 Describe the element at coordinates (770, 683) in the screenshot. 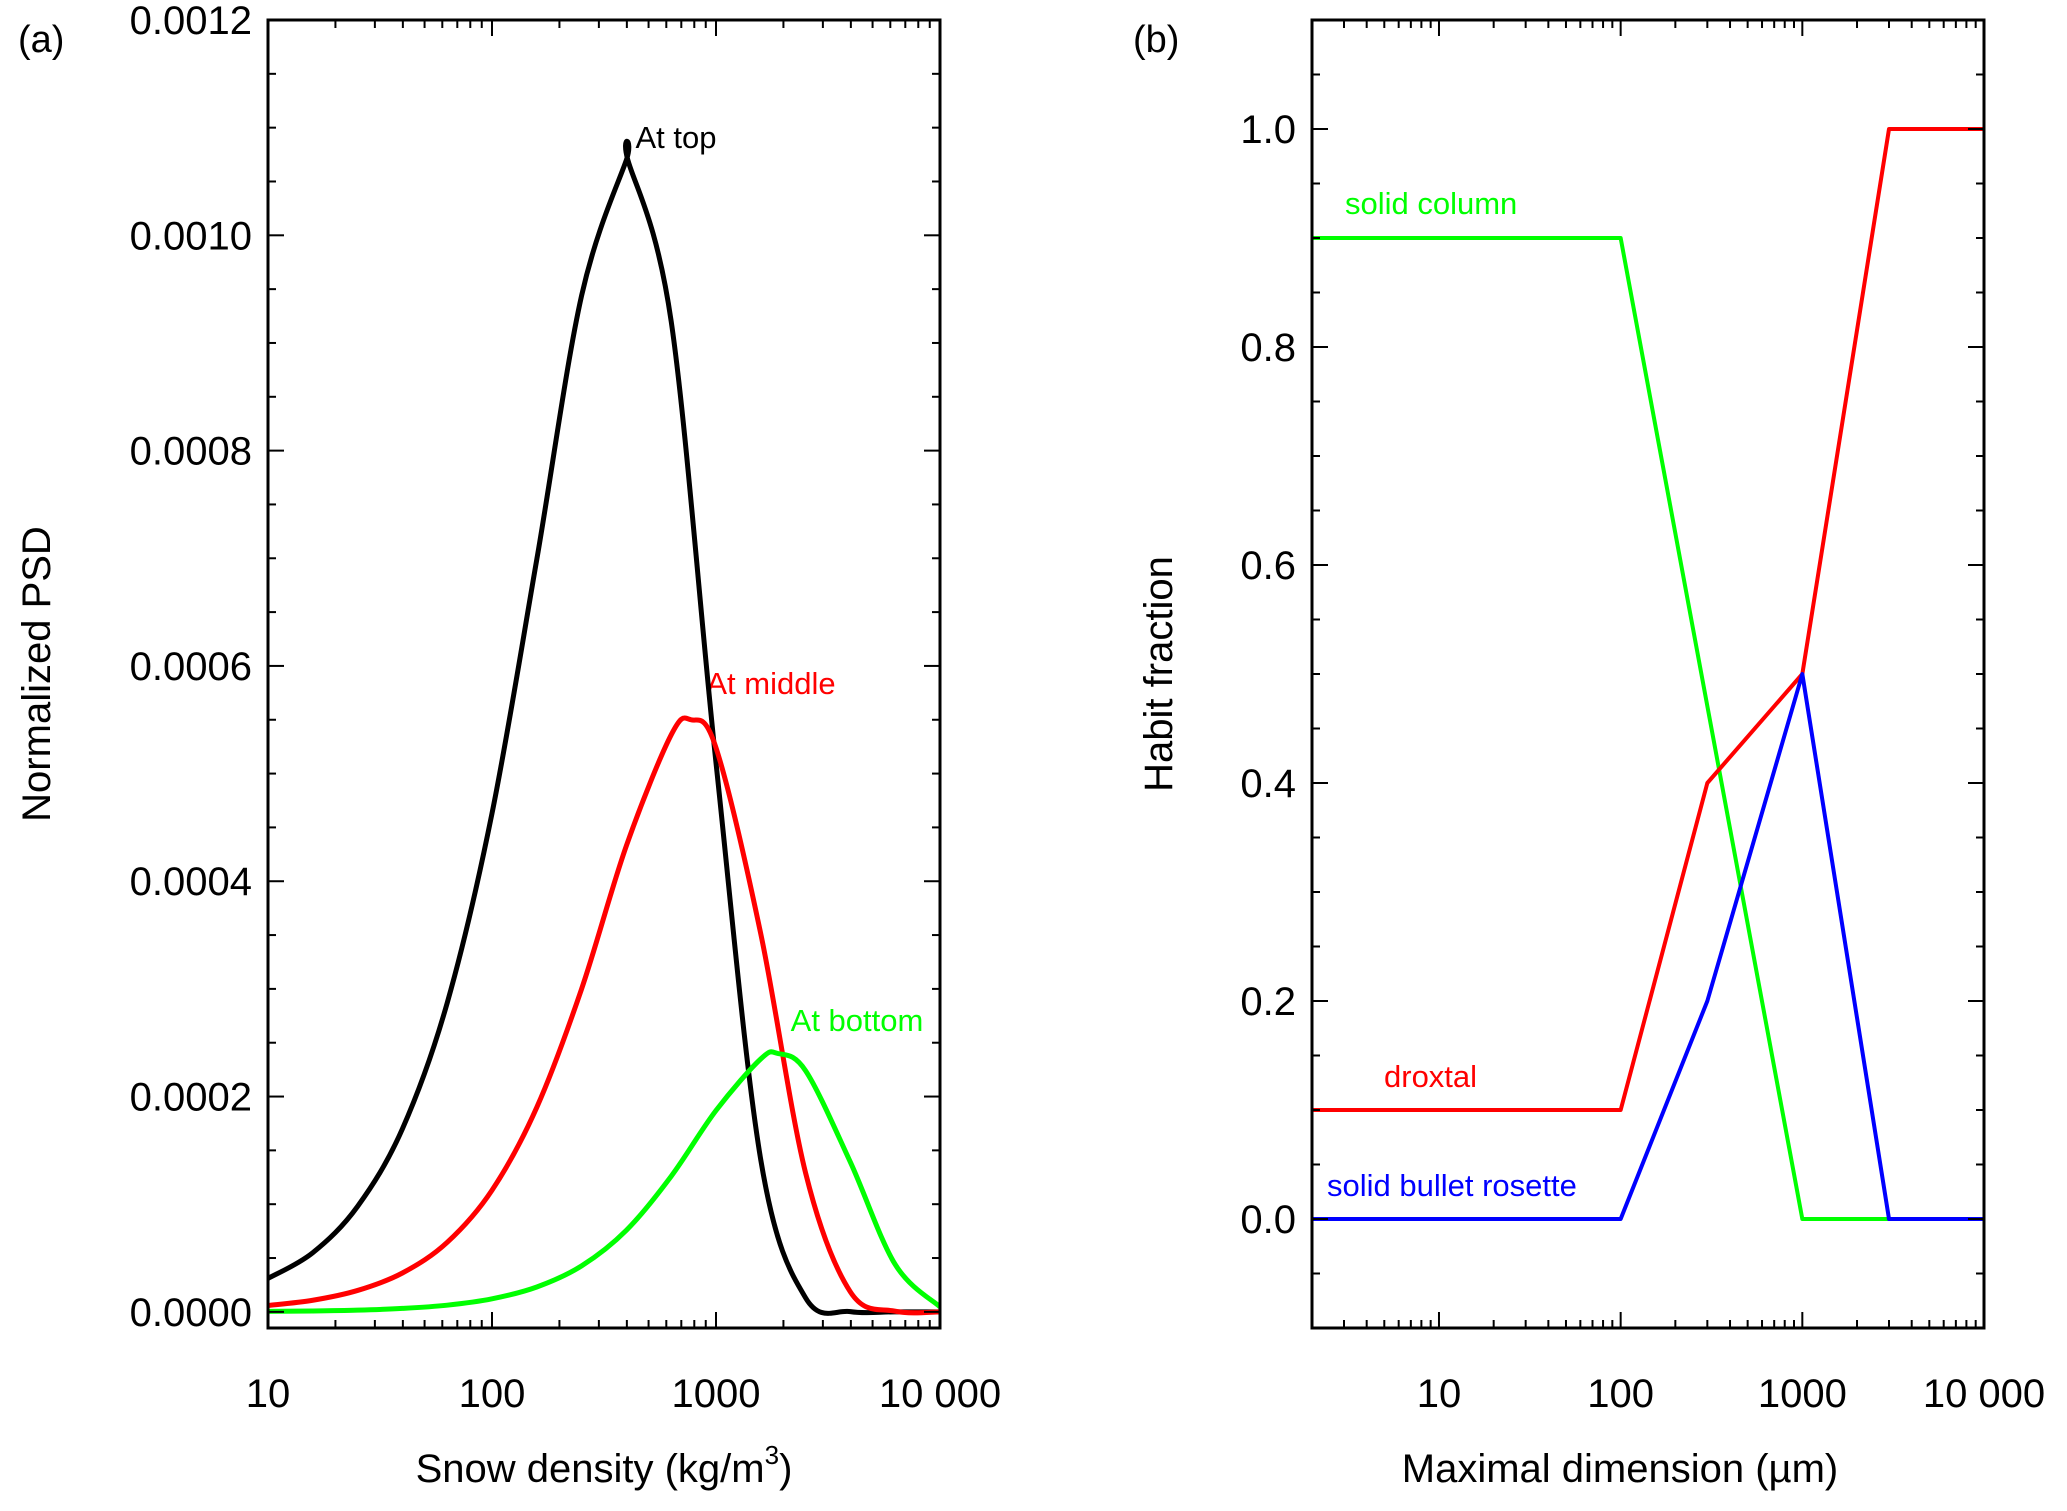

I see `annotation-at-middle: At middle` at that location.